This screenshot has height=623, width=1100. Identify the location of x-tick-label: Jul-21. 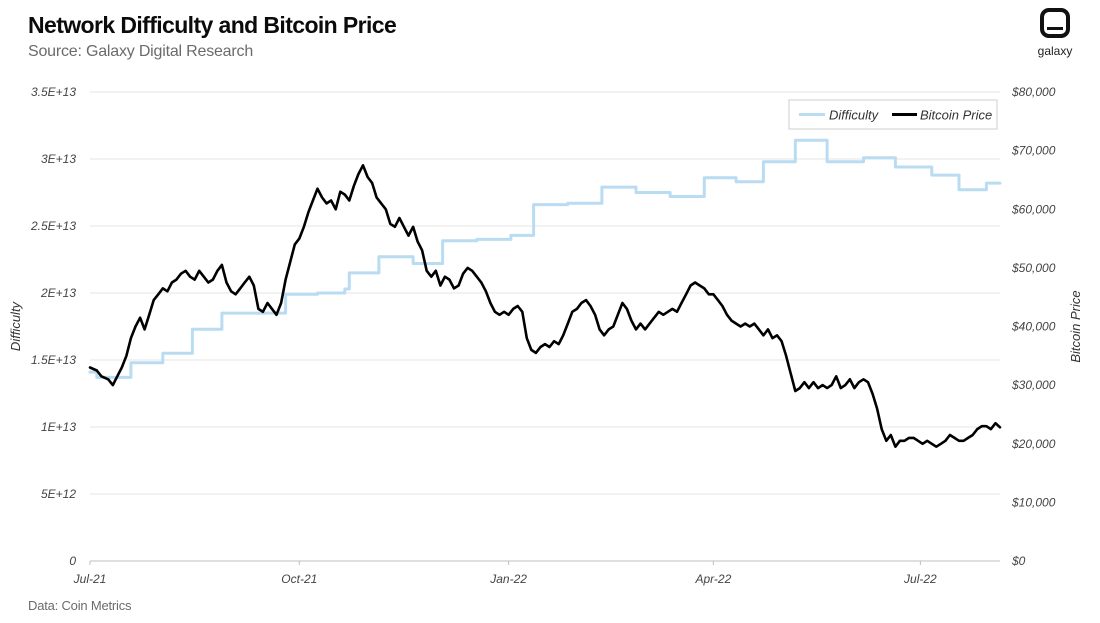
(90, 579).